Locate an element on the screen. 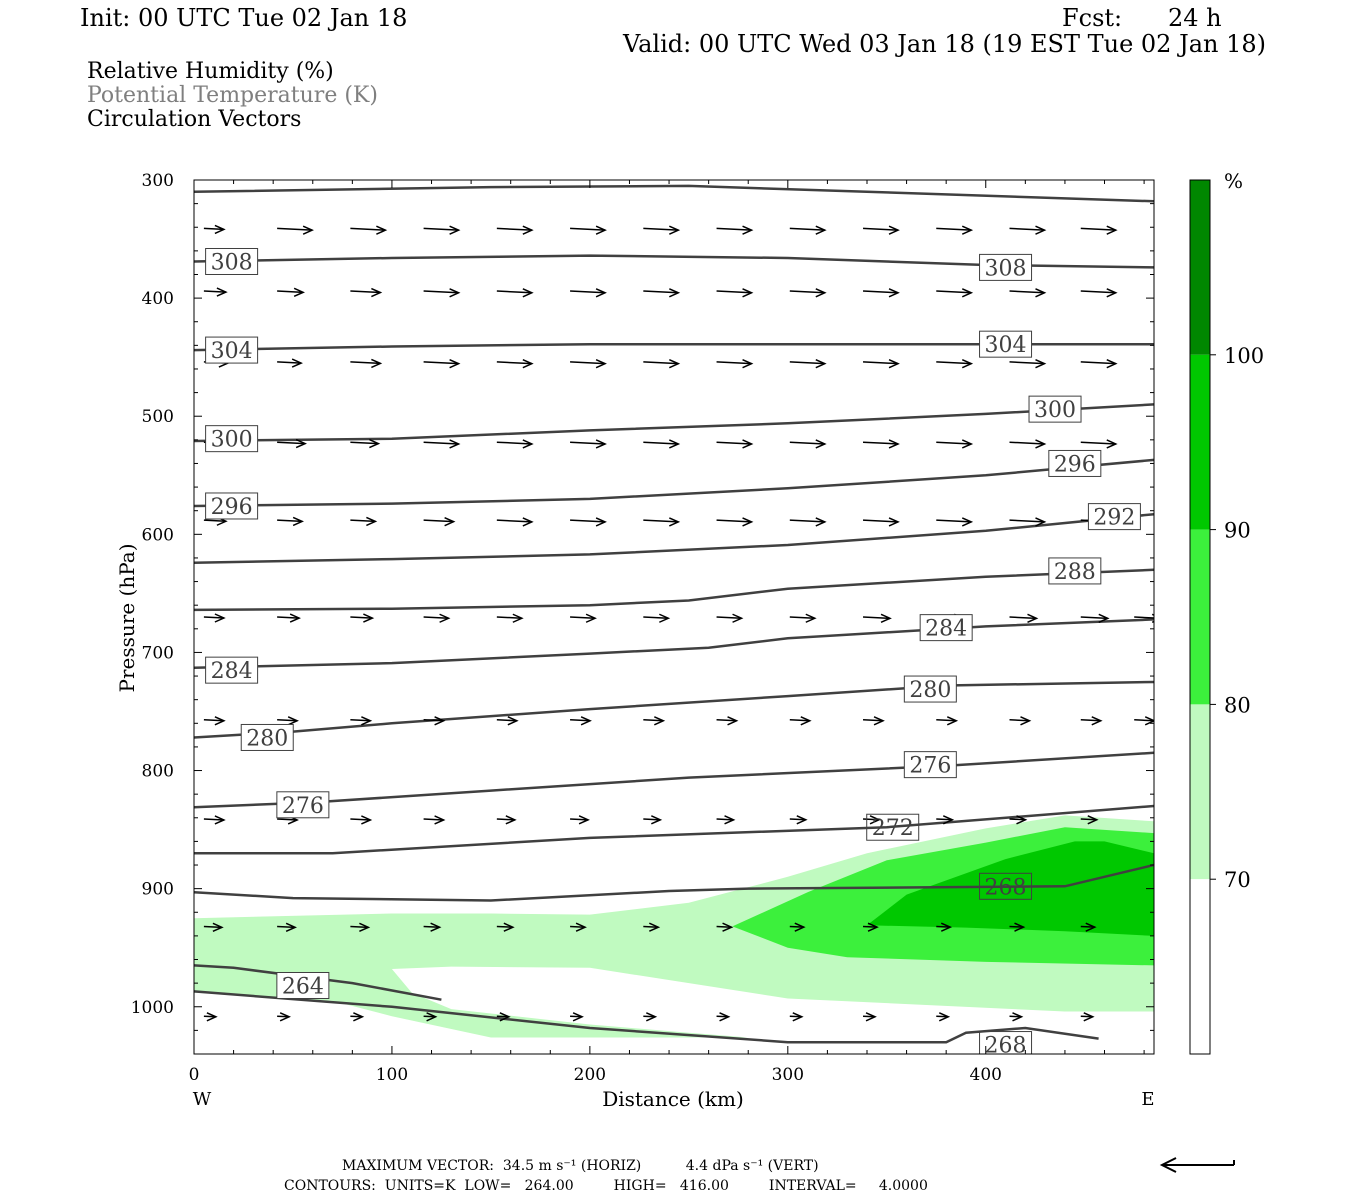 The height and width of the screenshot is (1200, 1350). legend-rh: Relative Humidity (%) is located at coordinates (210, 71).